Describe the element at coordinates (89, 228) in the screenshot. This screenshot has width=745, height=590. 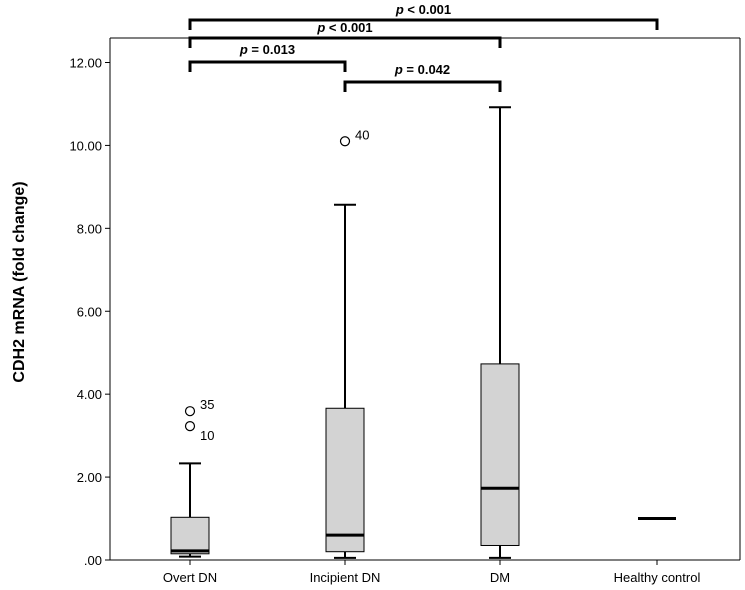
I see `y-tick-label: 8.00` at that location.